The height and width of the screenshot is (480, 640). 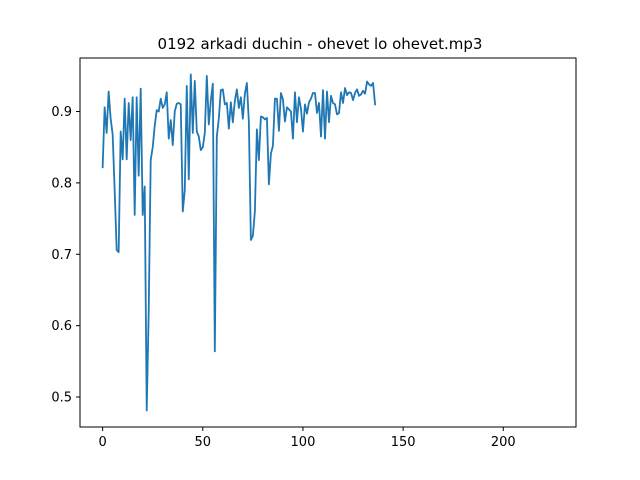 What do you see at coordinates (503, 442) in the screenshot?
I see `x-tick-label: 200` at bounding box center [503, 442].